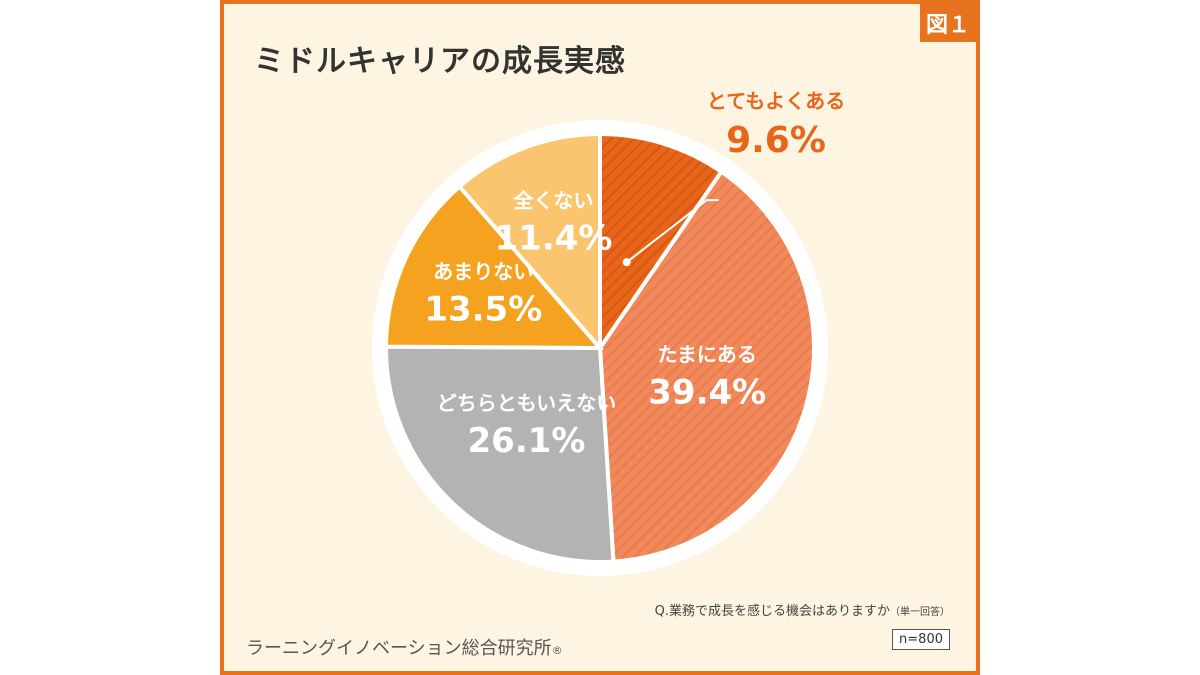 This screenshot has width=1200, height=675. Describe the element at coordinates (920, 612) in the screenshot. I see `question-note: （単一回答）` at that location.